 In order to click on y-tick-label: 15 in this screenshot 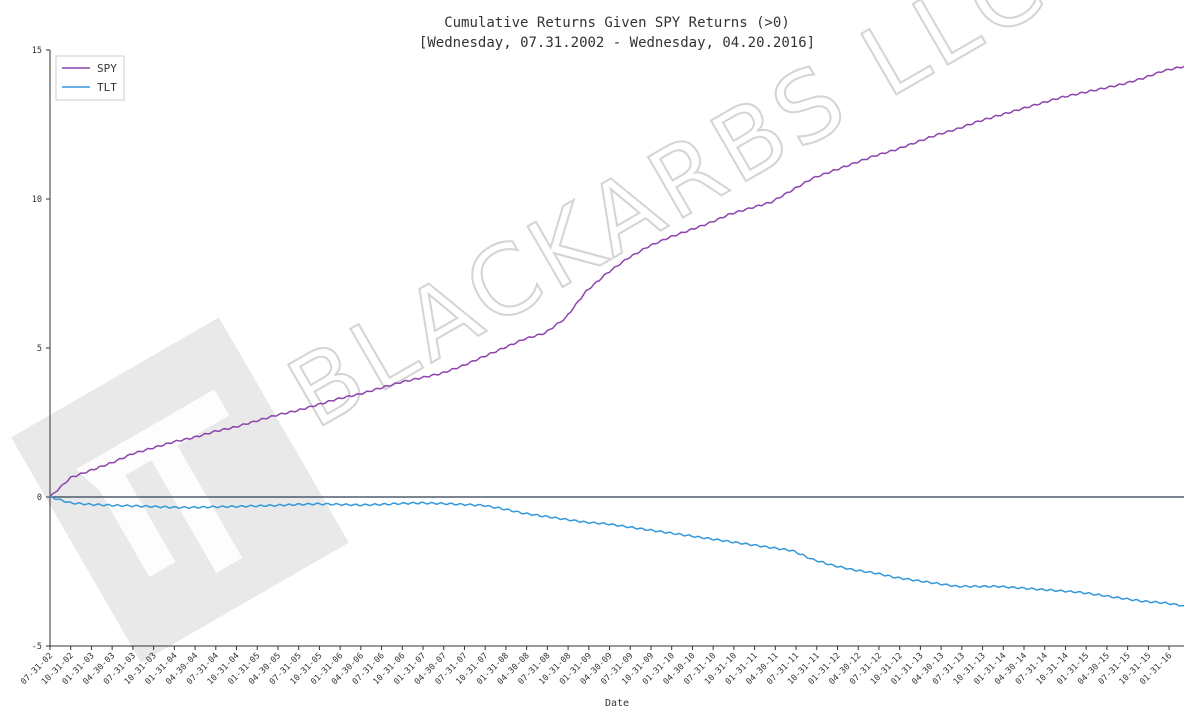, I will do `click(37, 51)`.